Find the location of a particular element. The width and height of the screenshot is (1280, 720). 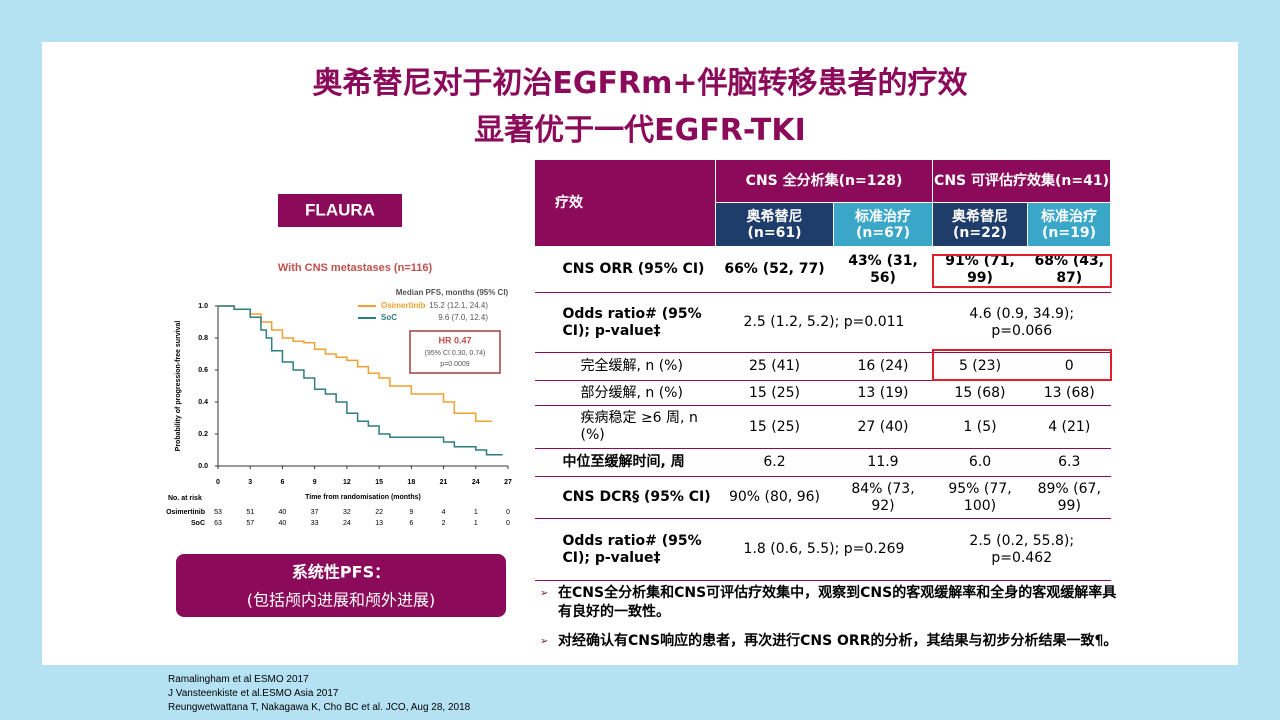

corner-header: 疗效 is located at coordinates (625, 203).